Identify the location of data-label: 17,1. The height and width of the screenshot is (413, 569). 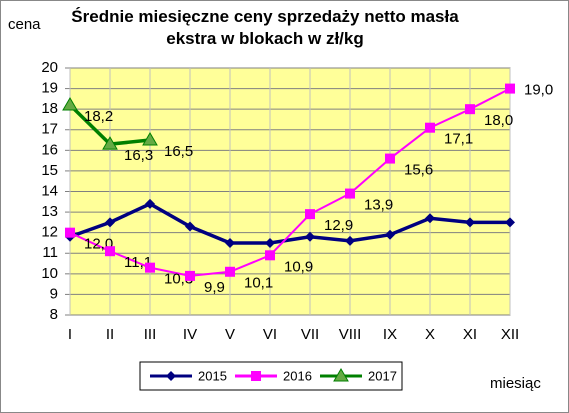
(458, 139).